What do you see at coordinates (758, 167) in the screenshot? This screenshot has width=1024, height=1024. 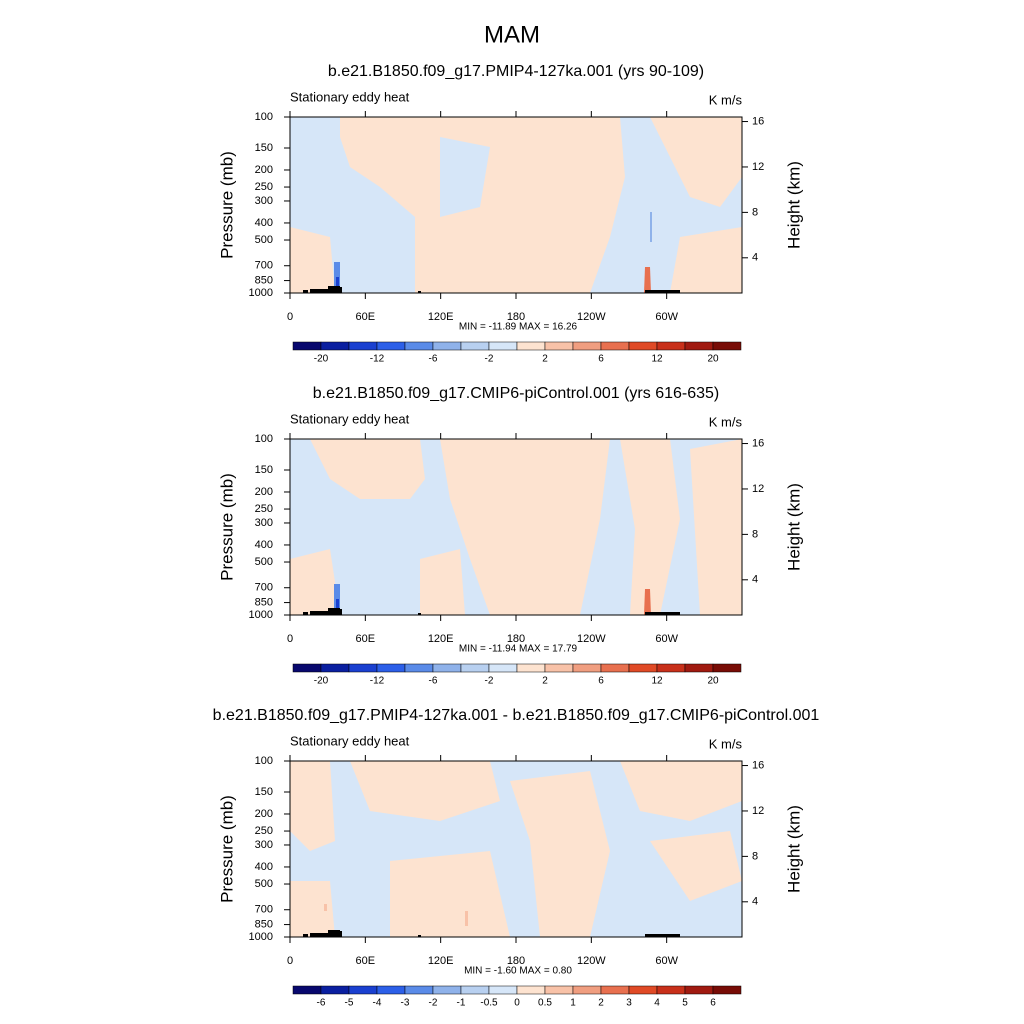 I see `y2-tick-label: 12` at bounding box center [758, 167].